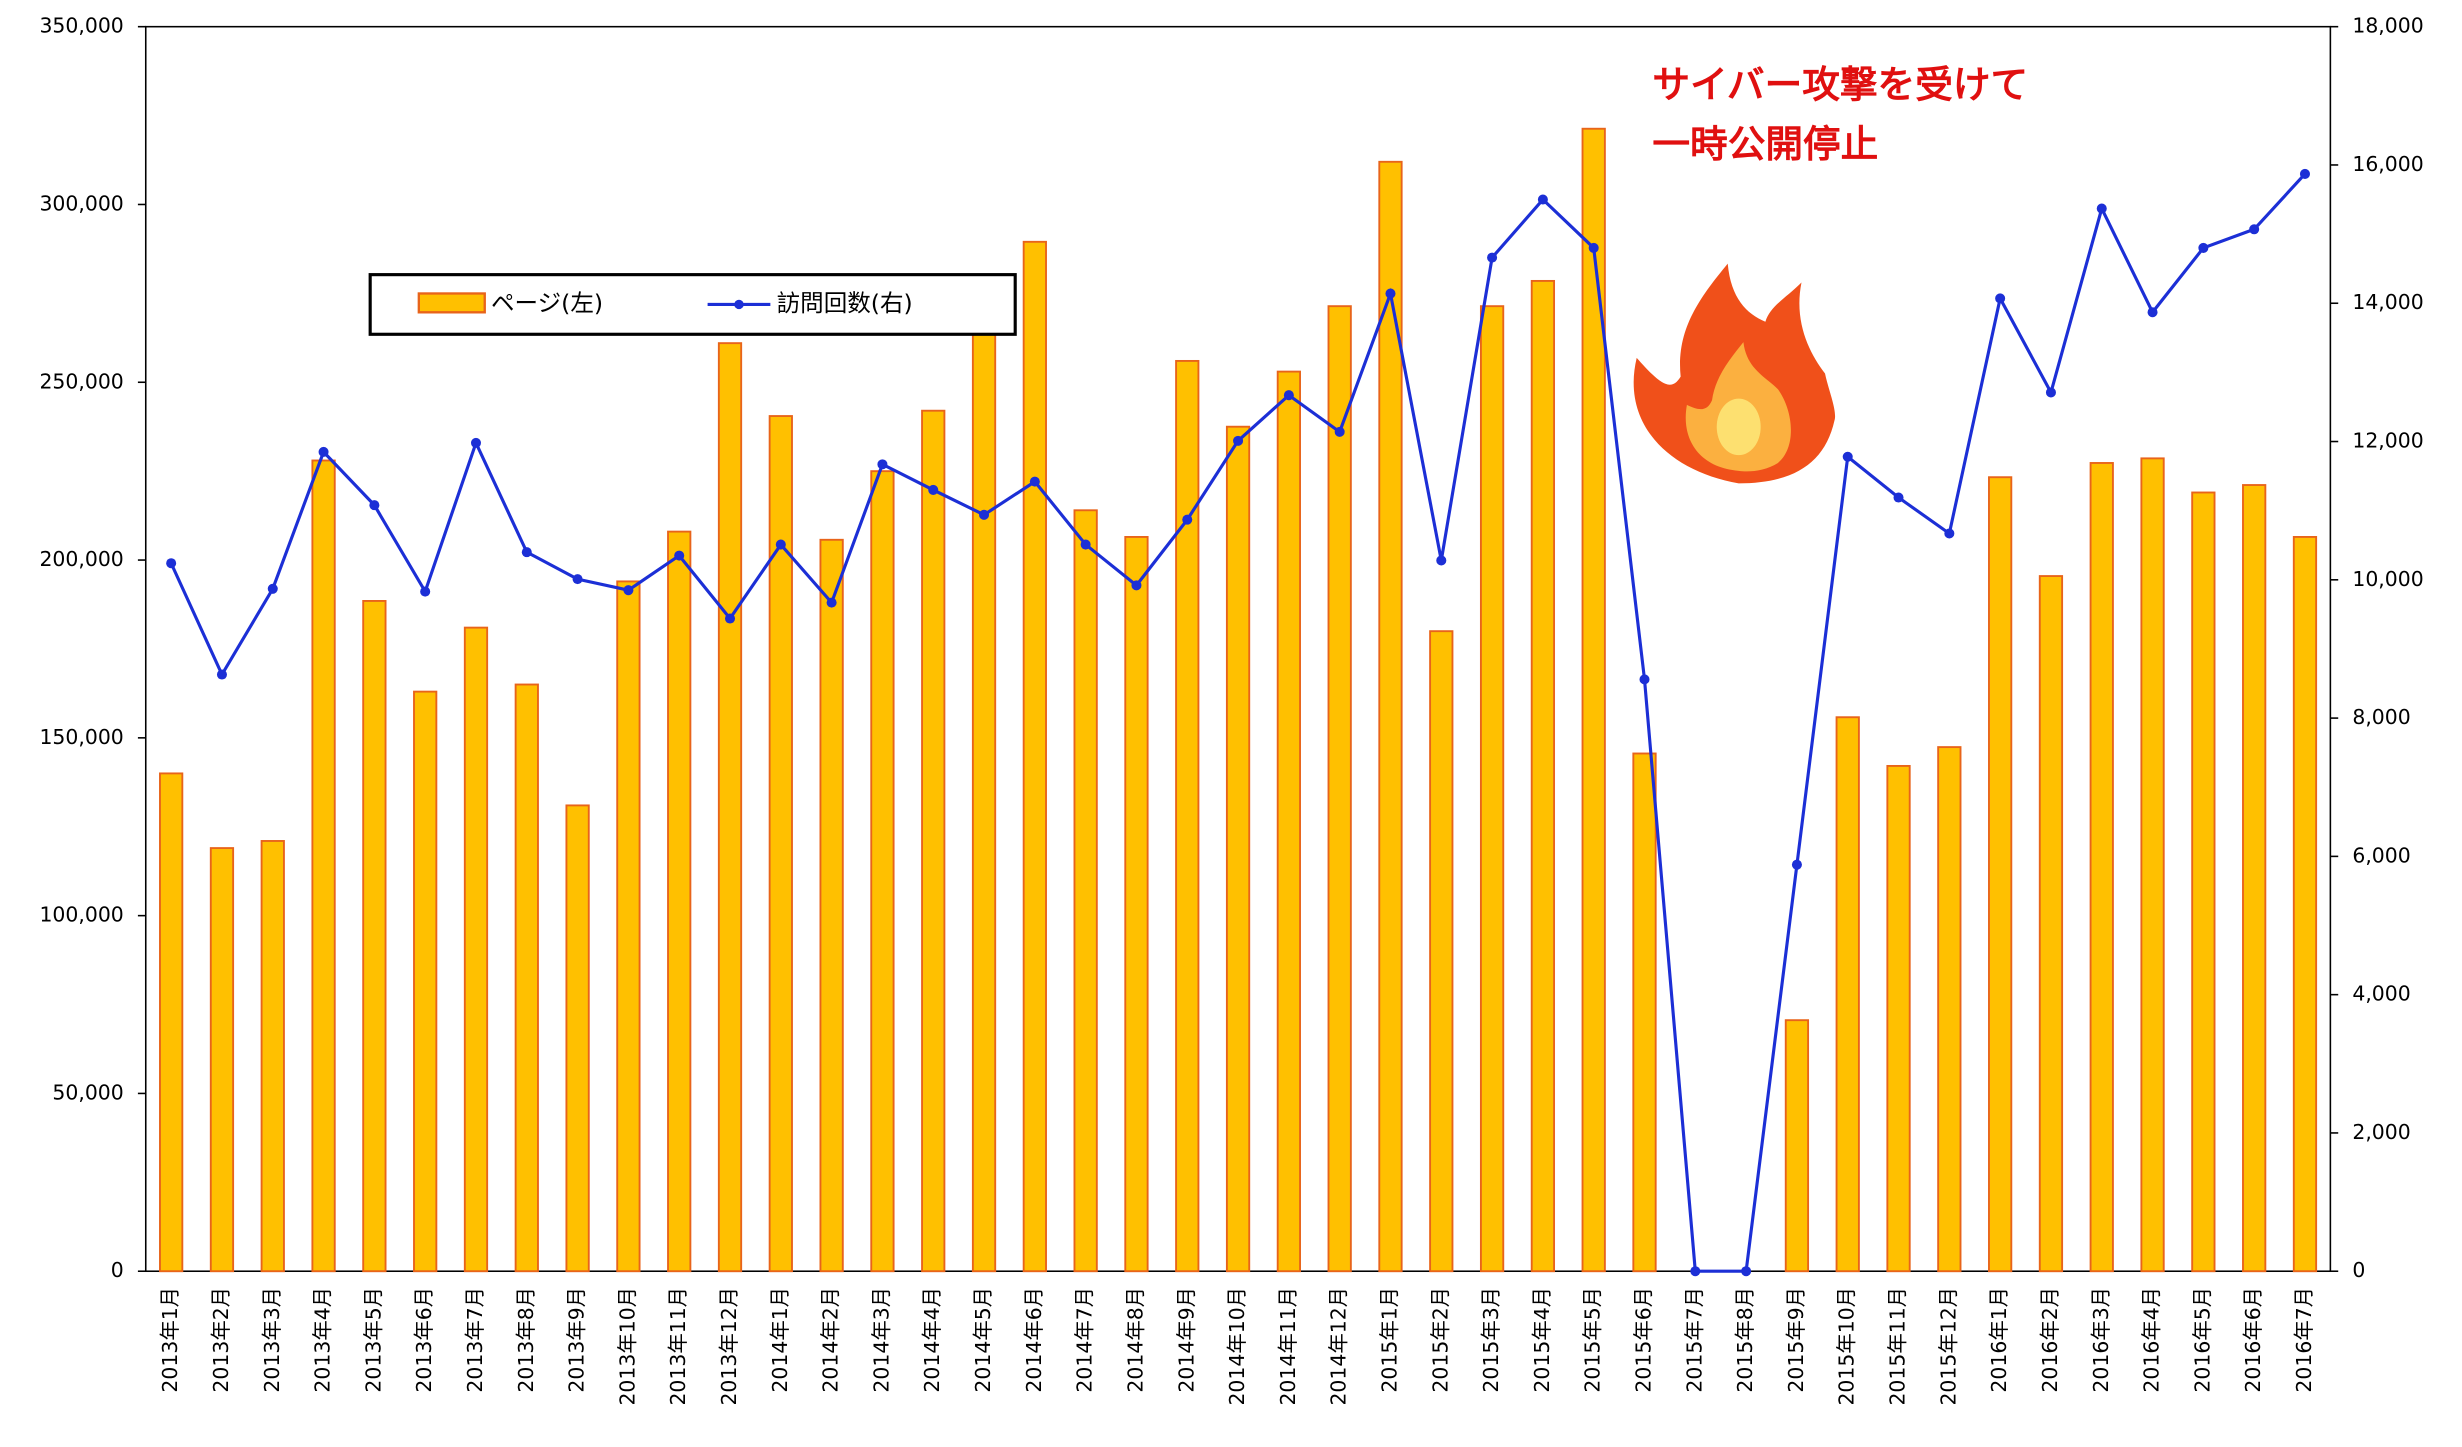  Describe the element at coordinates (1034, 1340) in the screenshot. I see `x-tick-label: 2014年6月` at that location.